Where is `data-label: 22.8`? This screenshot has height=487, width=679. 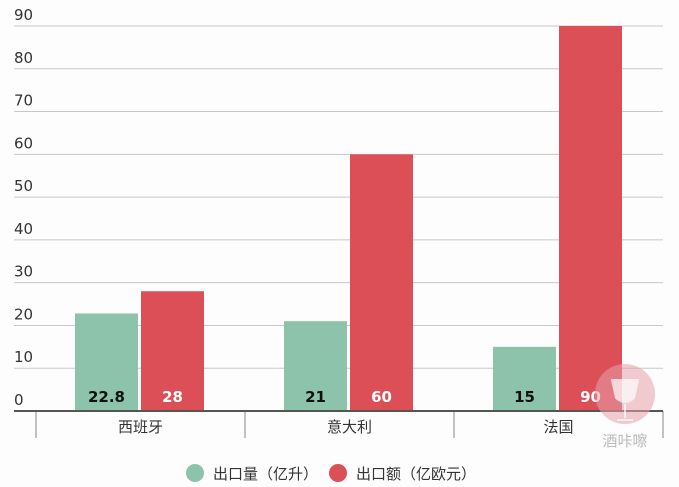
data-label: 22.8 is located at coordinates (106, 397).